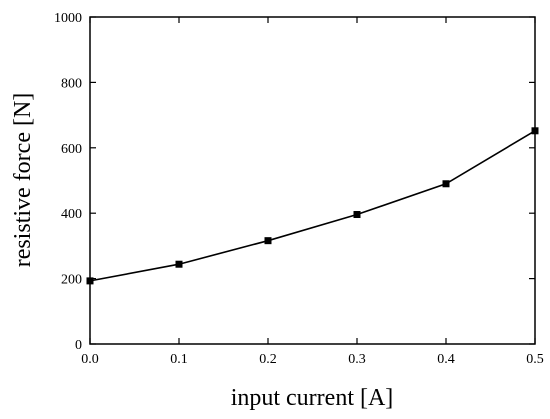 This screenshot has width=550, height=419. What do you see at coordinates (535, 359) in the screenshot?
I see `x-tick-label: 0.5` at bounding box center [535, 359].